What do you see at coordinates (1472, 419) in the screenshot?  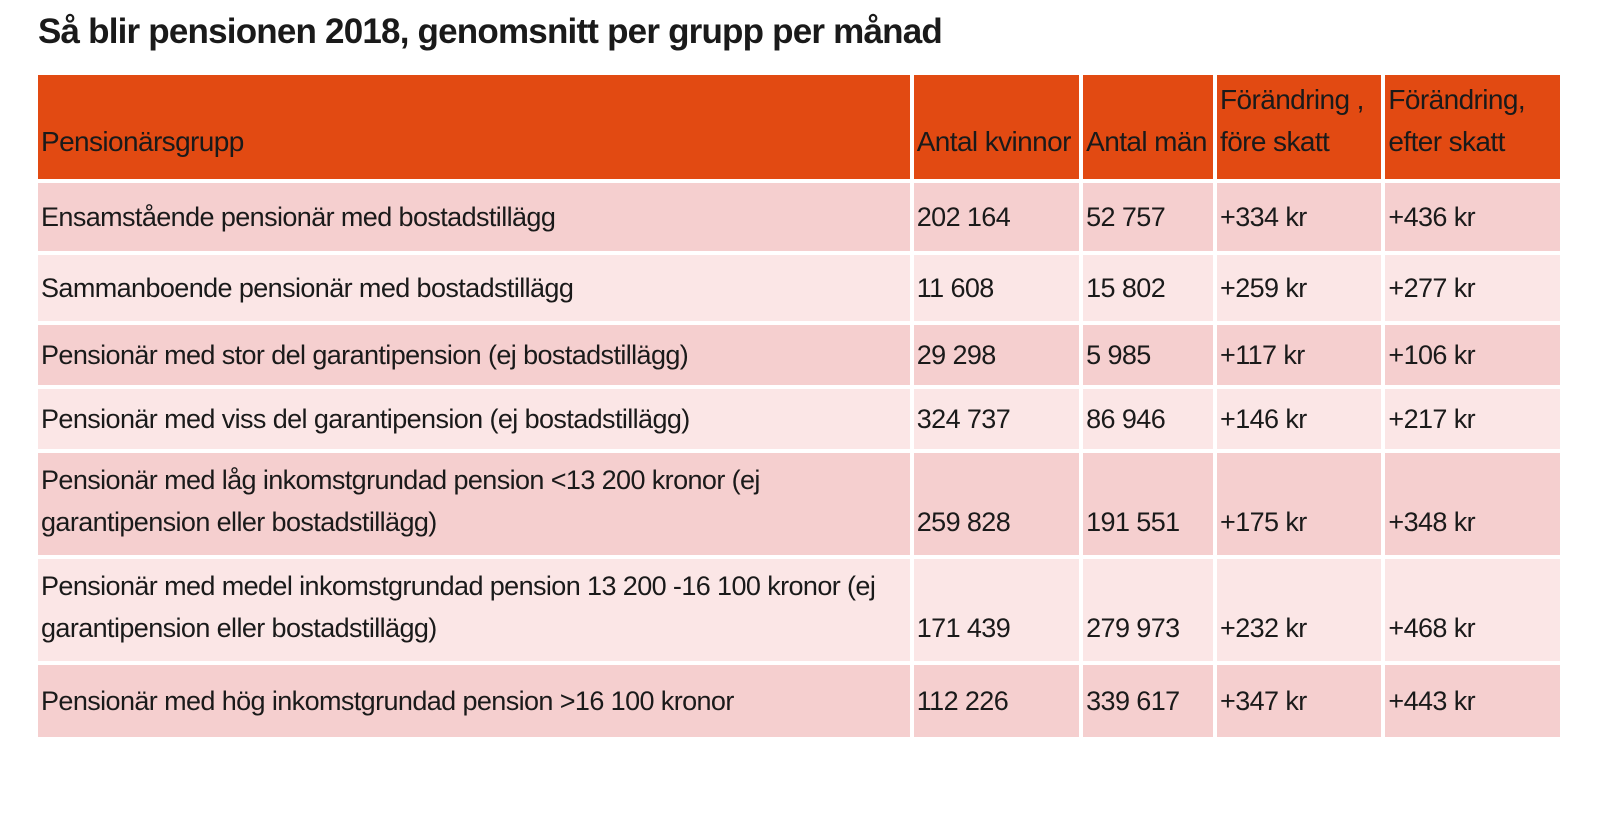 I see `table-cell: +217 kr` at bounding box center [1472, 419].